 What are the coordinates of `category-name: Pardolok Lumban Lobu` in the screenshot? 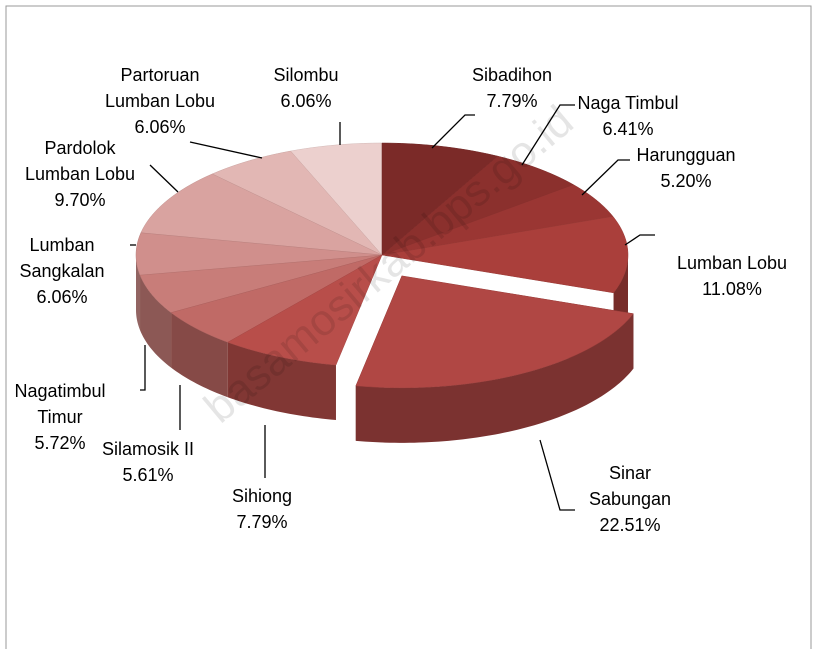 It's located at (80, 161).